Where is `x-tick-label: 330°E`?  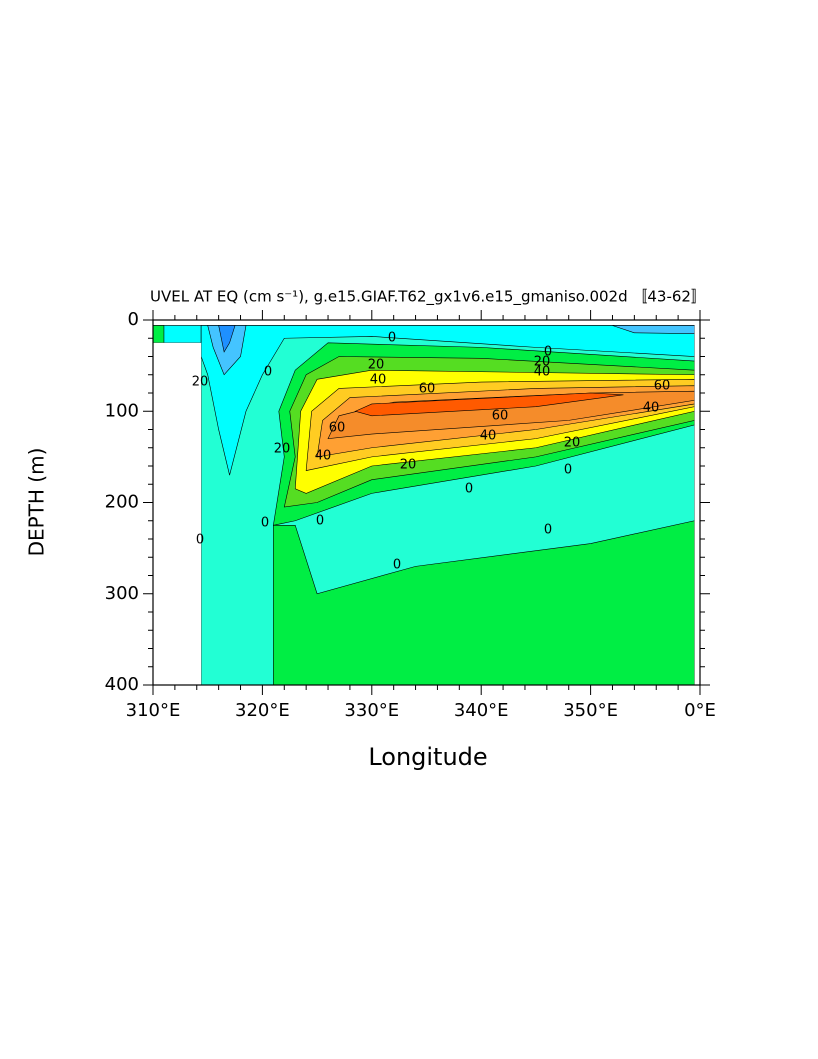
x-tick-label: 330°E is located at coordinates (371, 710).